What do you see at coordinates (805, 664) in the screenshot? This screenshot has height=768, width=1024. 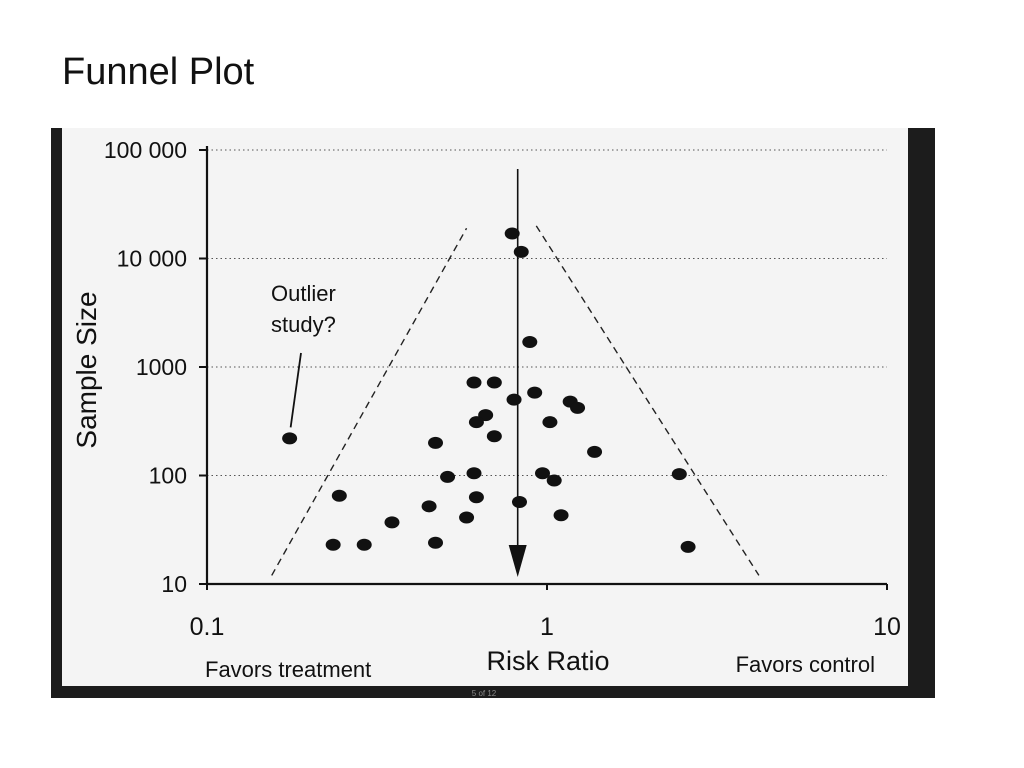 I see `favors-control-label: Favors control` at bounding box center [805, 664].